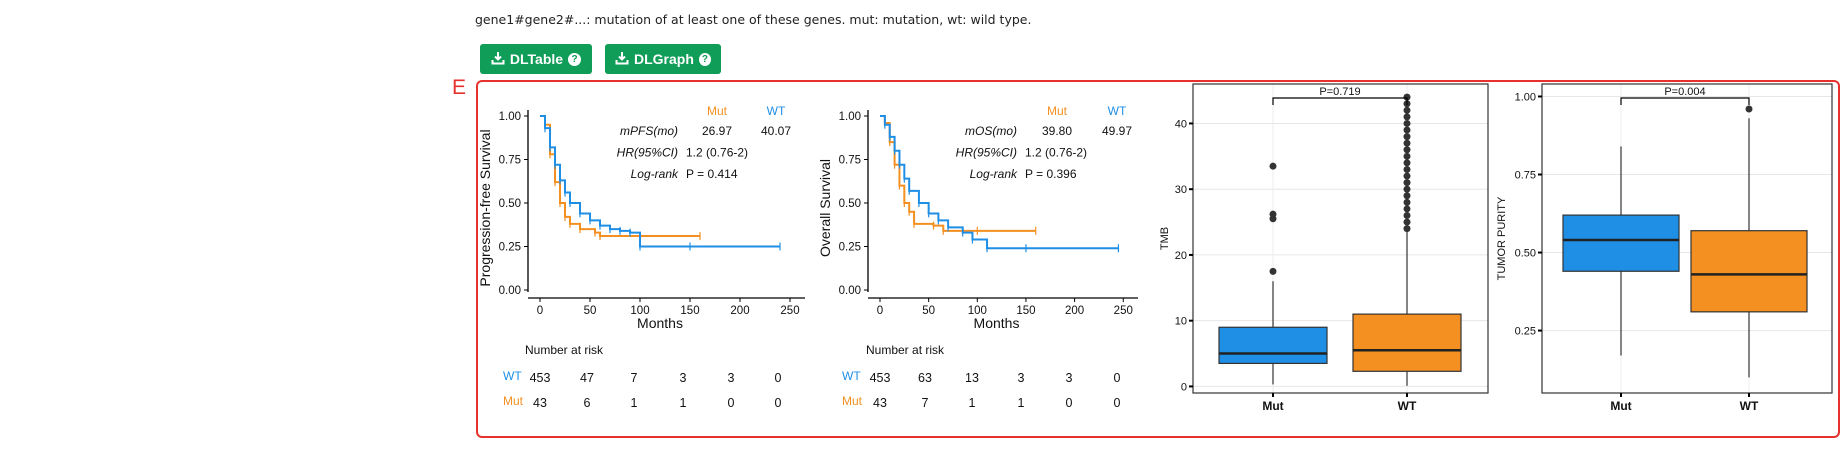 This screenshot has width=1848, height=450. I want to click on km-x-axis-label: Months, so click(997, 323).